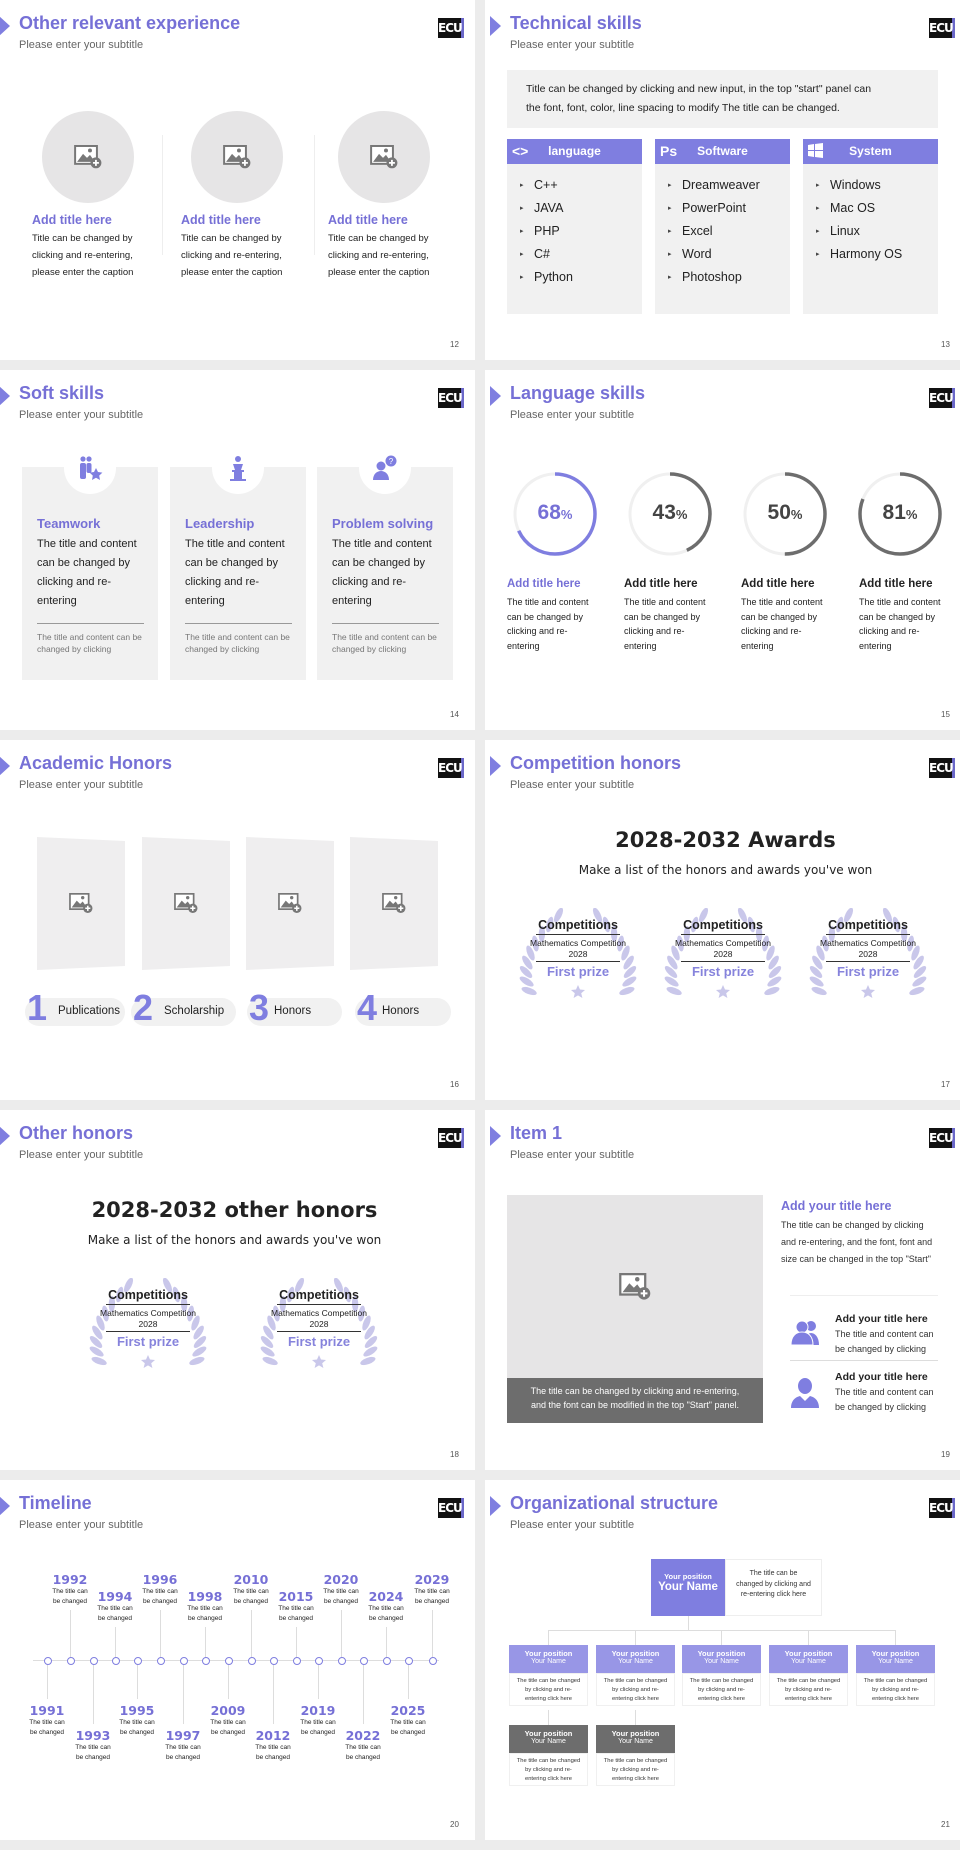 This screenshot has width=960, height=1850. What do you see at coordinates (454, 1824) in the screenshot?
I see `page-number: 20` at bounding box center [454, 1824].